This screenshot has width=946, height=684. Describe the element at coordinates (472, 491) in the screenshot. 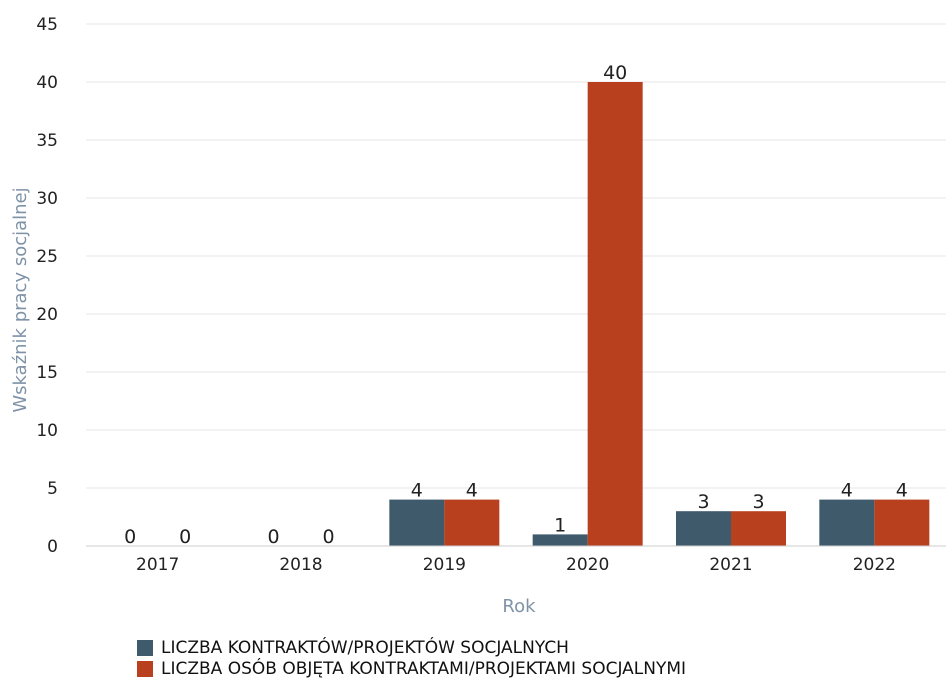

I see `data-label-2019-series-2: 4` at that location.